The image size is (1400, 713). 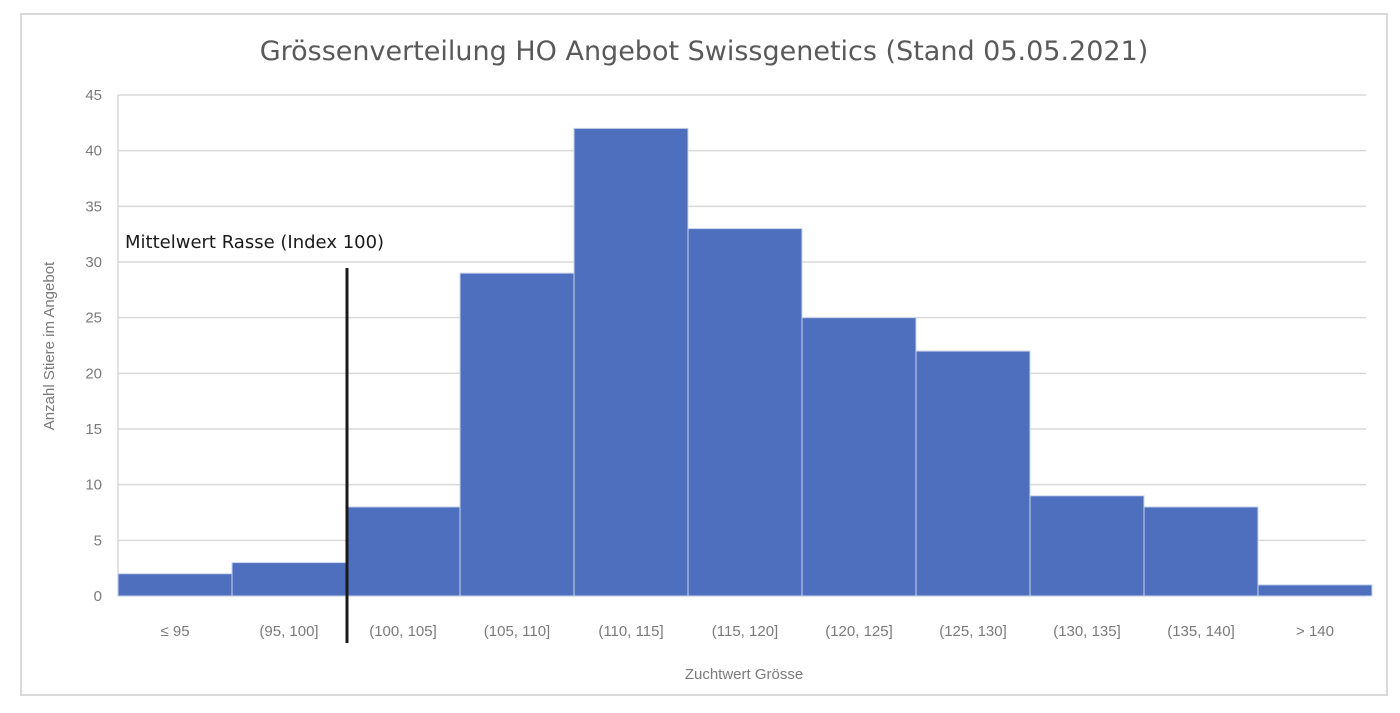 I want to click on x-tick-label: (125, 130], so click(x=973, y=631).